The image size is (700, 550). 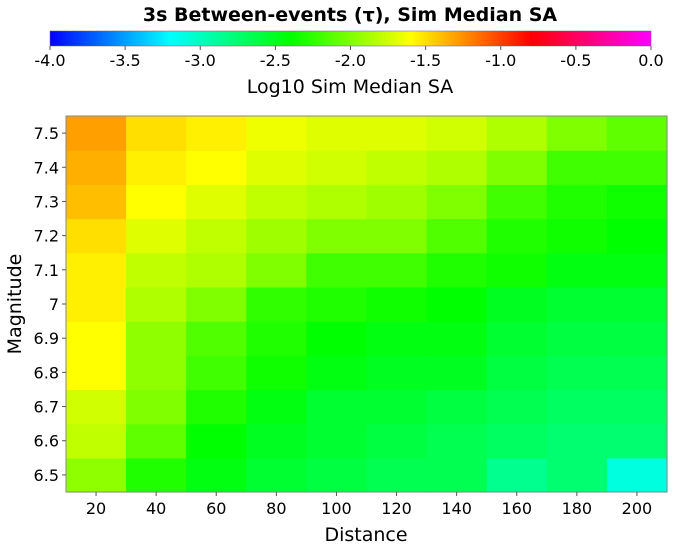 What do you see at coordinates (46, 407) in the screenshot?
I see `y-tick-label: 6.7` at bounding box center [46, 407].